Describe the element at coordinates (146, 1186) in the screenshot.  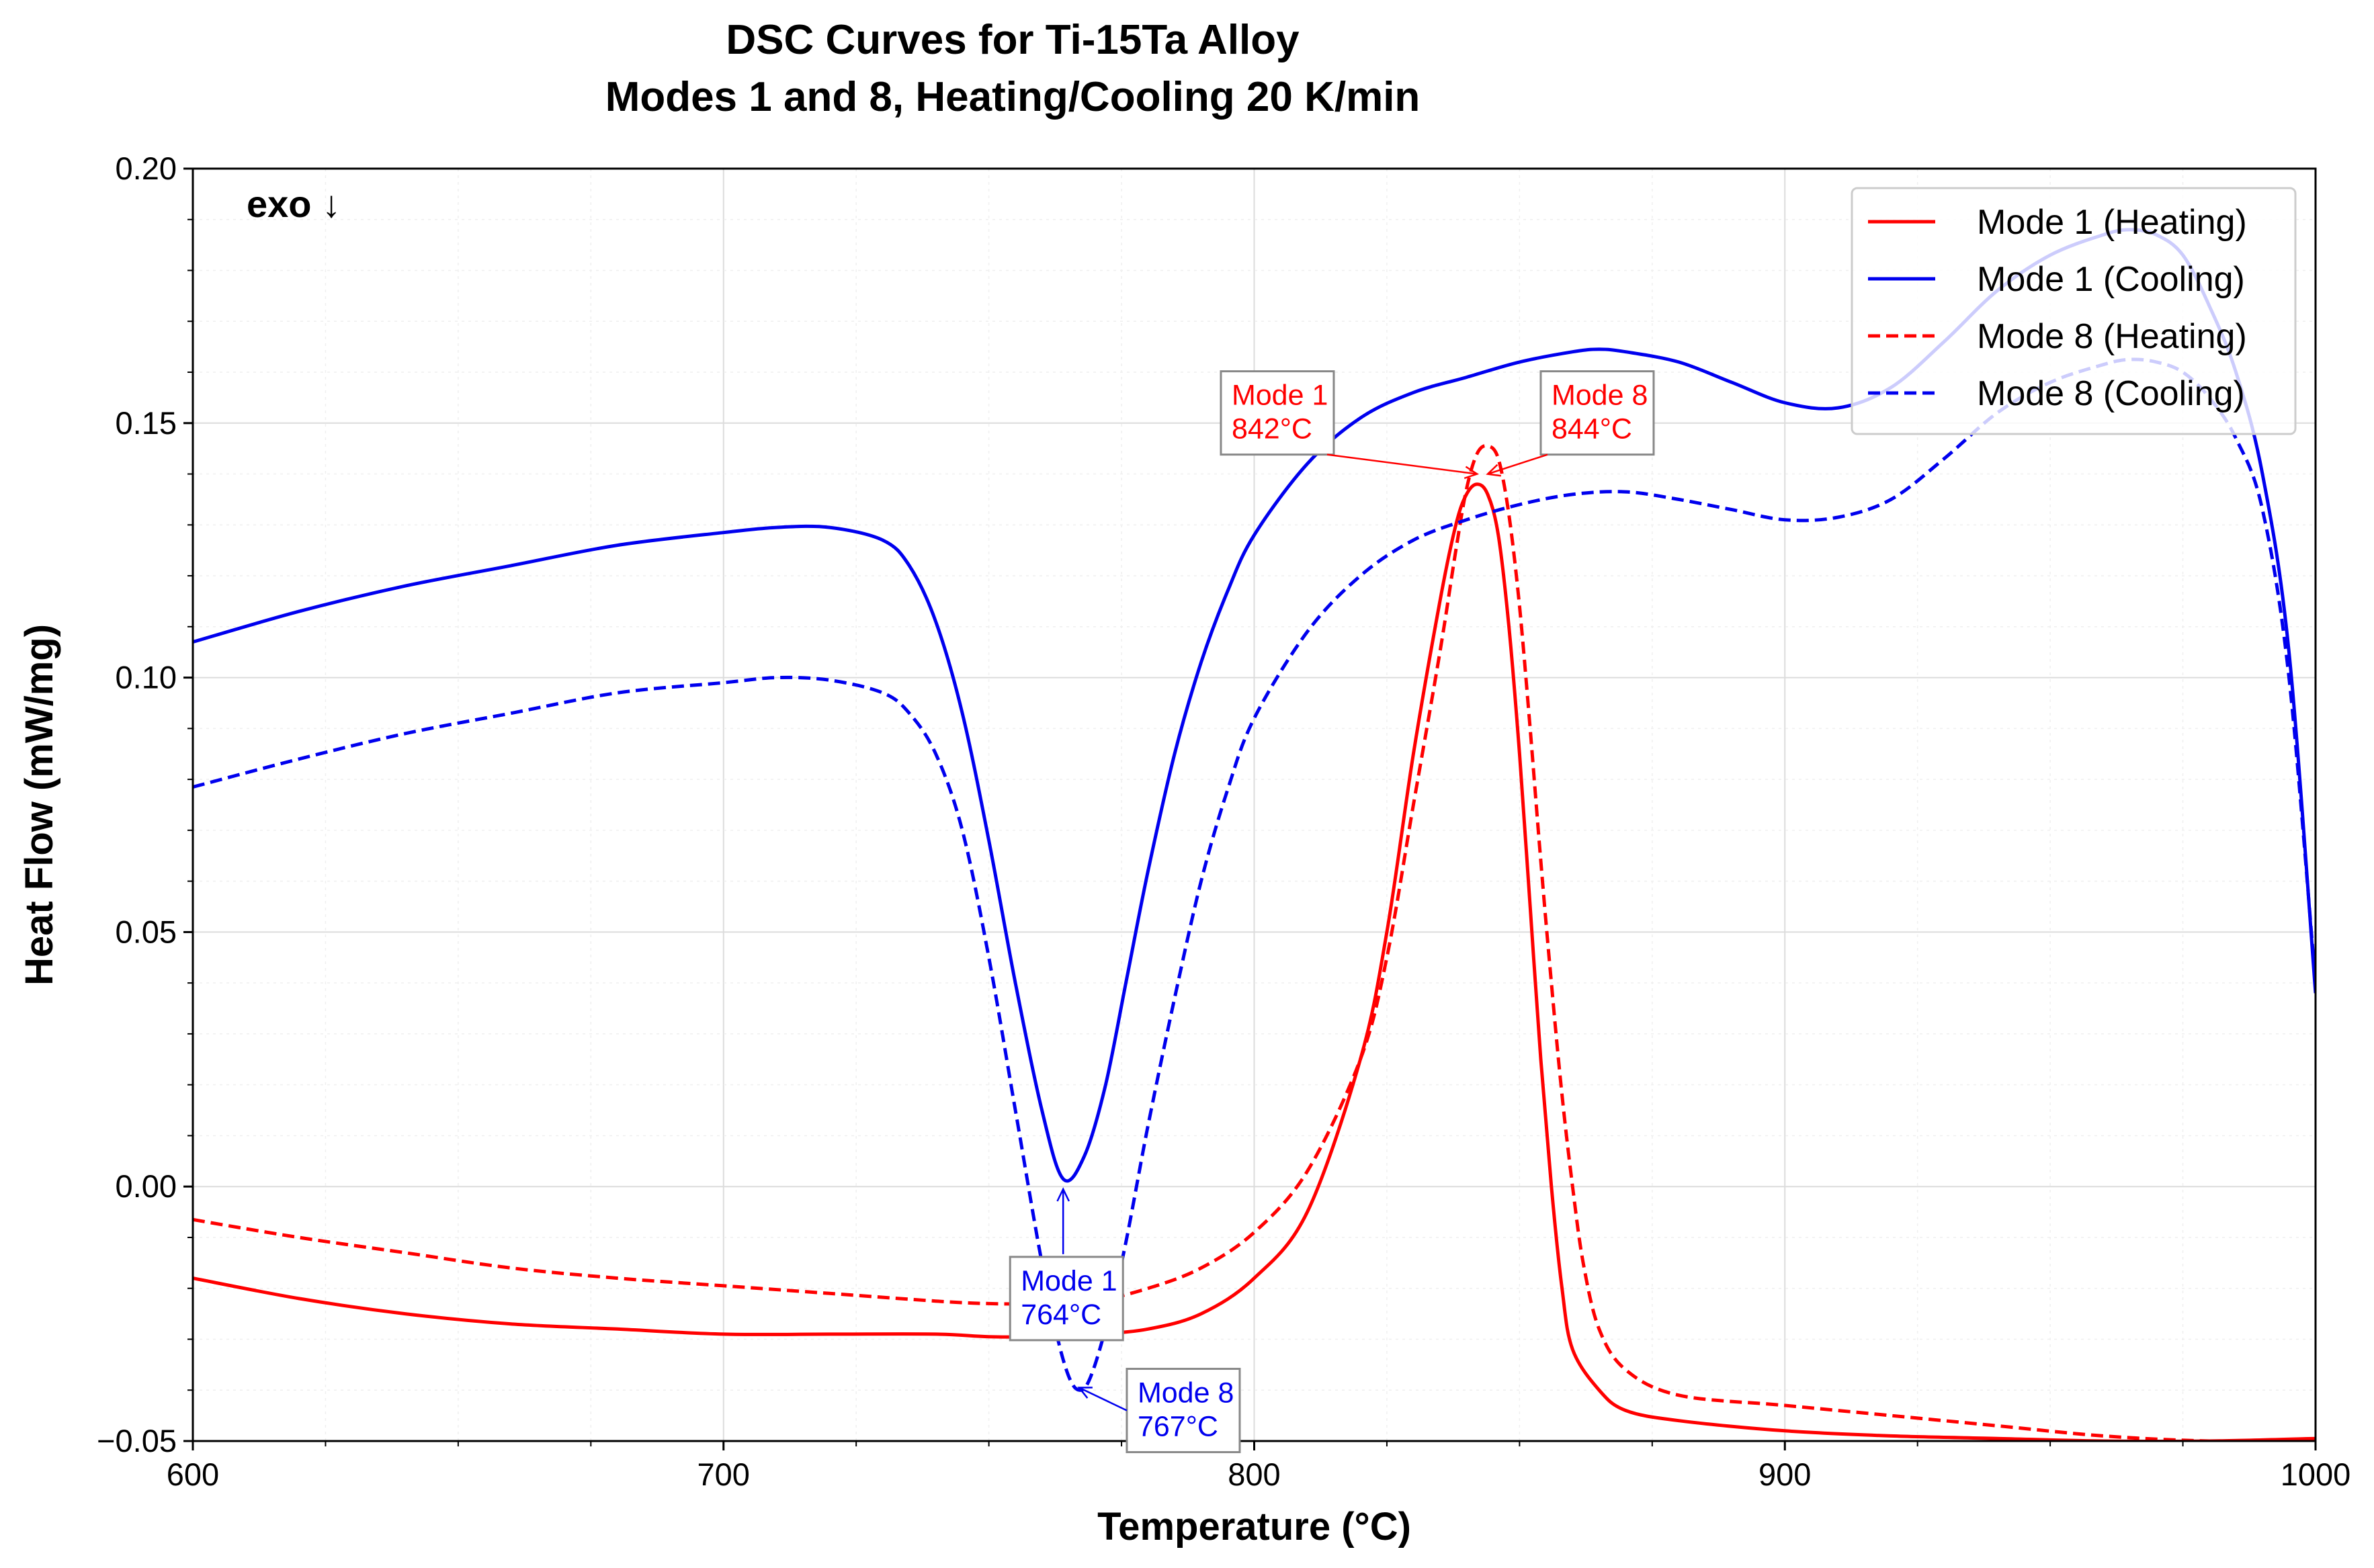
I see `y-tick-label: 0.00` at that location.